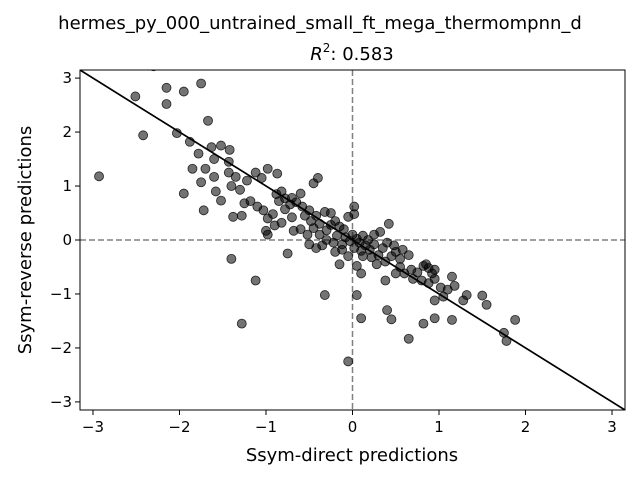  Describe the element at coordinates (61, 348) in the screenshot. I see `y-tick-label: −2` at that location.